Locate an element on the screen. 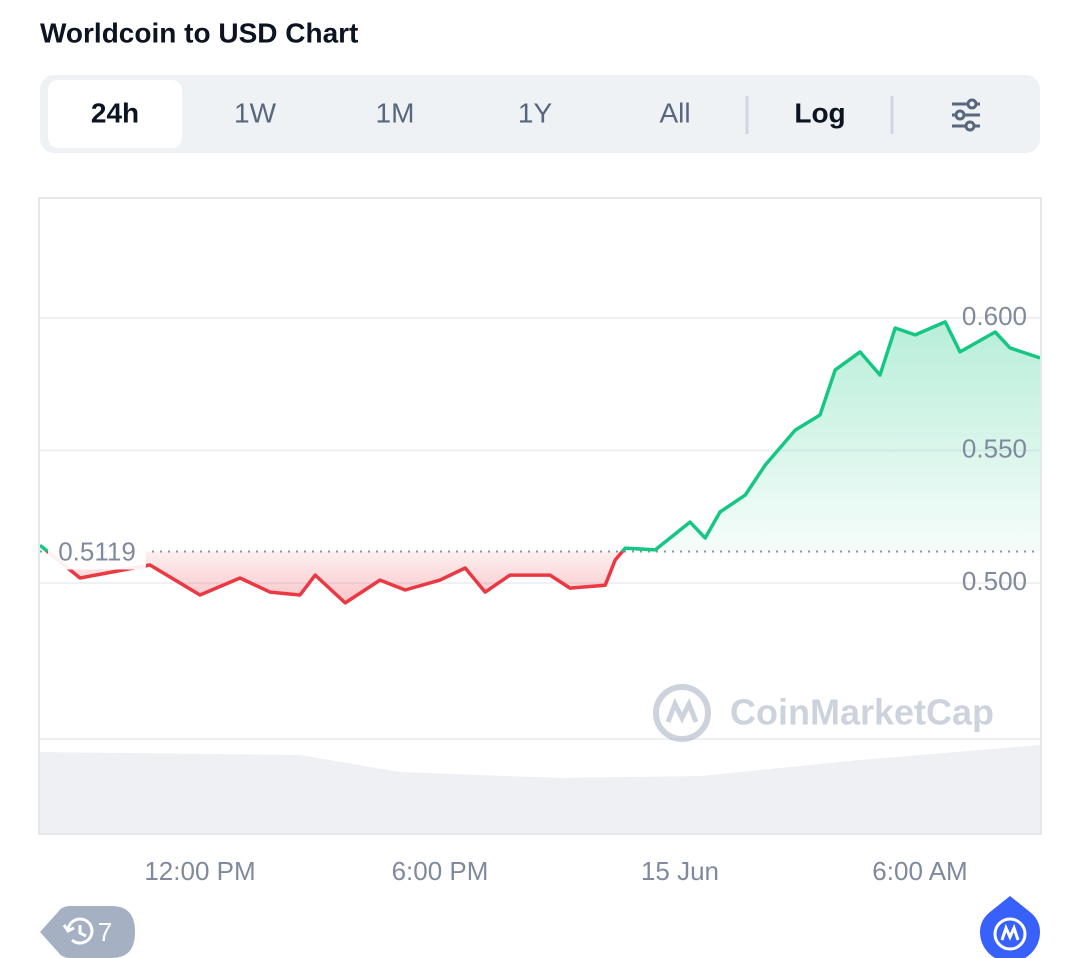  time-tab: 1M is located at coordinates (395, 112).